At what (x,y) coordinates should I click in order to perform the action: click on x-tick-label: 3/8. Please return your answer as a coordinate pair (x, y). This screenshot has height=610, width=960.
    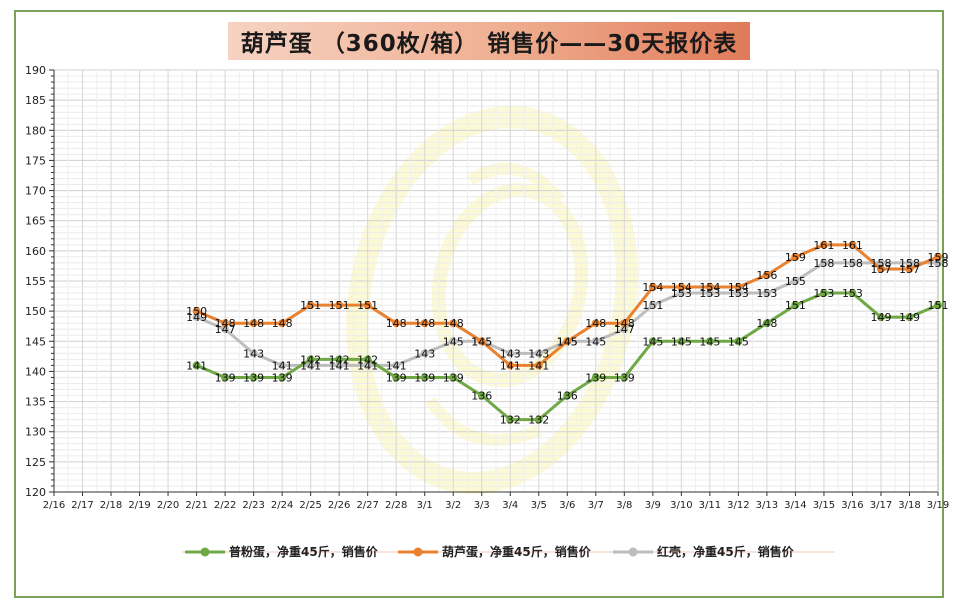
    Looking at the image, I should click on (624, 505).